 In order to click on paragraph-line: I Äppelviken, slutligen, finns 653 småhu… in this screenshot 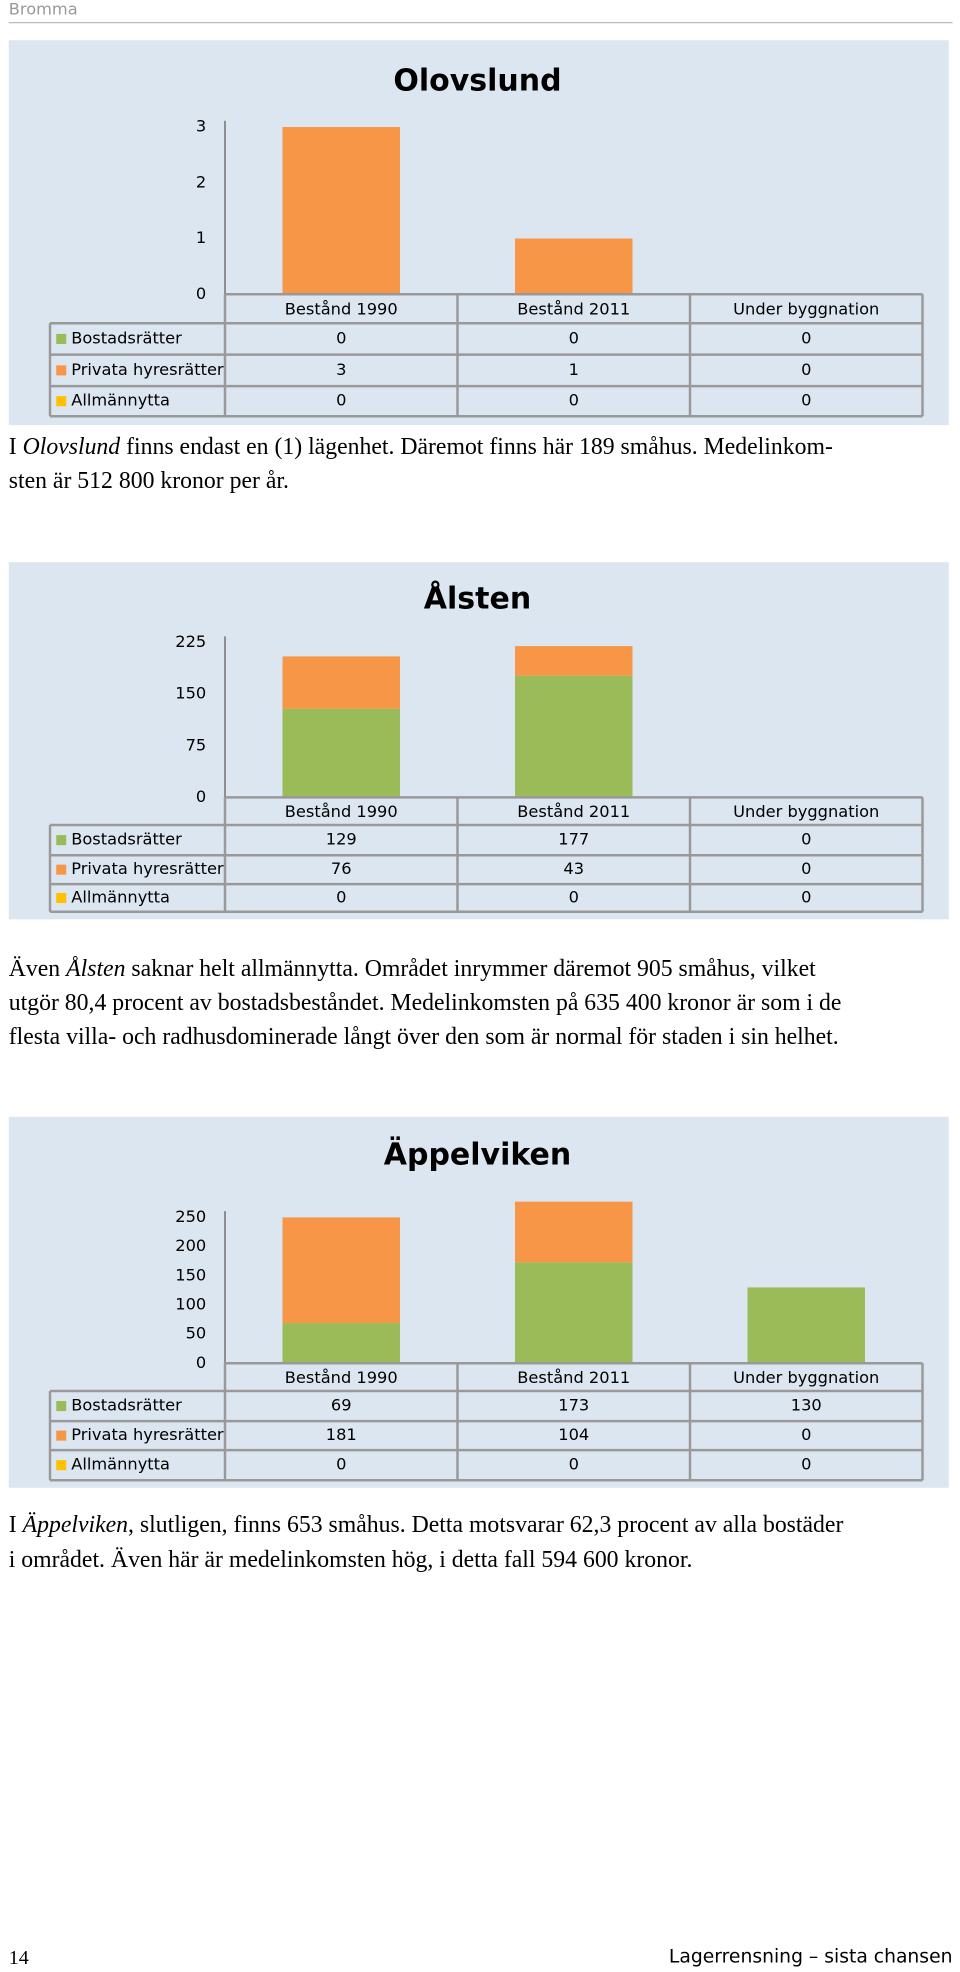, I will do `click(426, 1525)`.